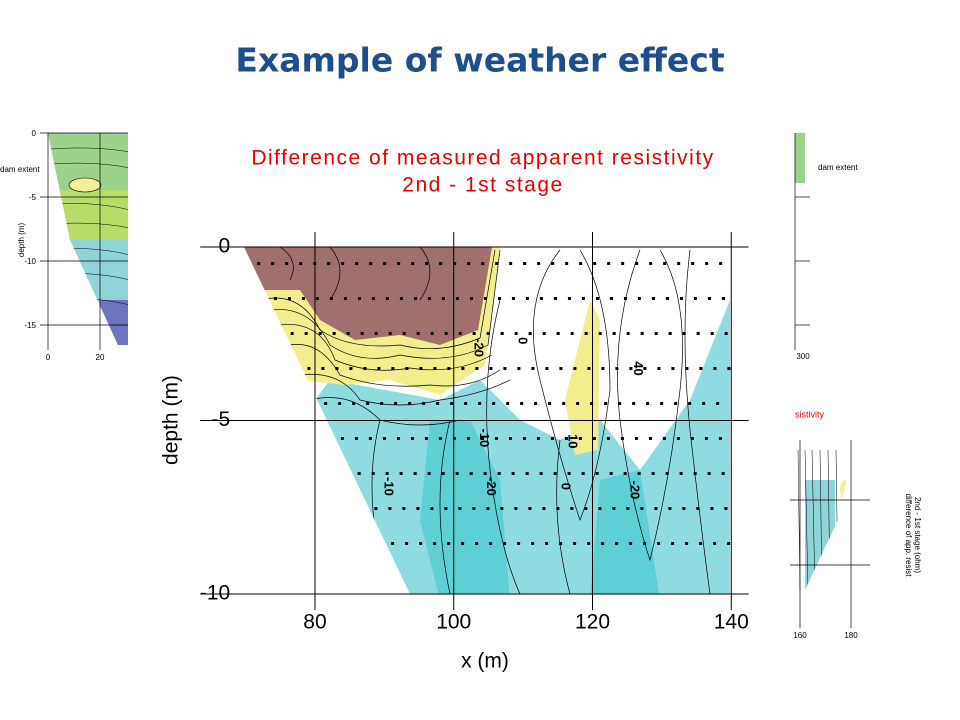 The width and height of the screenshot is (960, 720). What do you see at coordinates (314, 622) in the screenshot?
I see `x-tick-label: 80` at bounding box center [314, 622].